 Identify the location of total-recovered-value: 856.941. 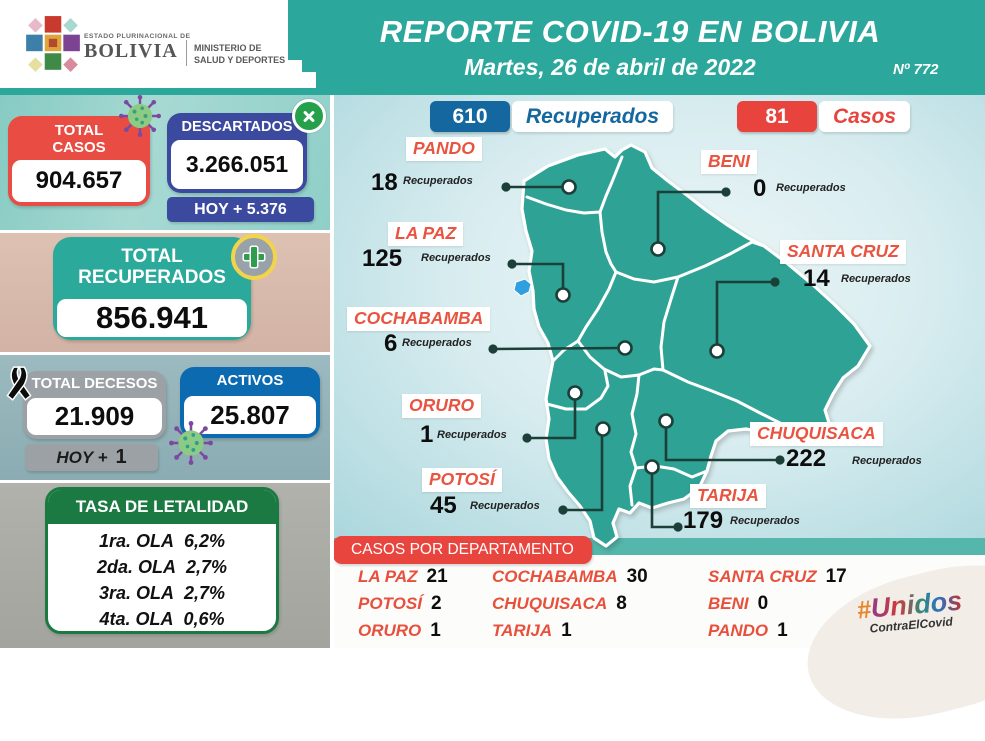
(152, 318).